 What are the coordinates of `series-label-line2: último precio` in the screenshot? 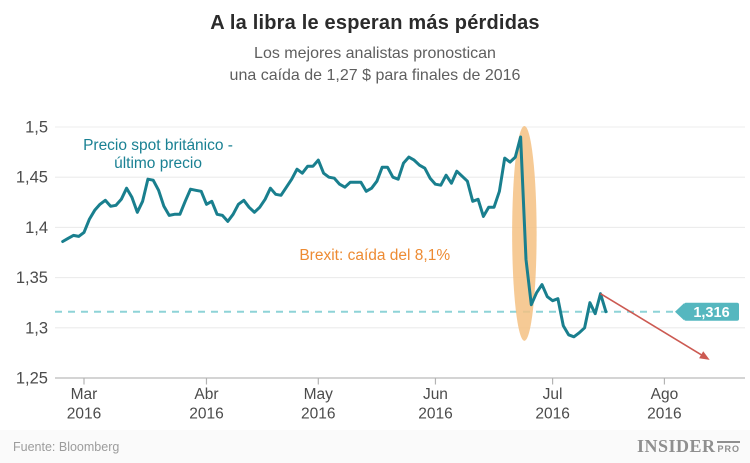 It's located at (158, 163).